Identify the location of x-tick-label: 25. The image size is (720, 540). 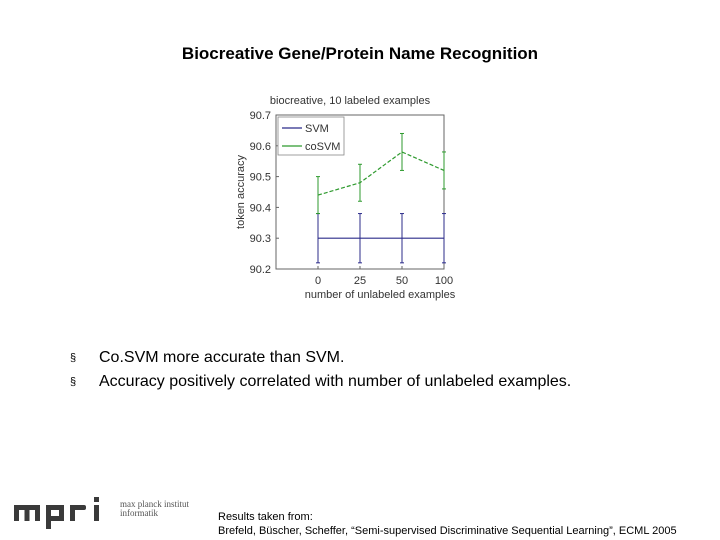
(360, 281).